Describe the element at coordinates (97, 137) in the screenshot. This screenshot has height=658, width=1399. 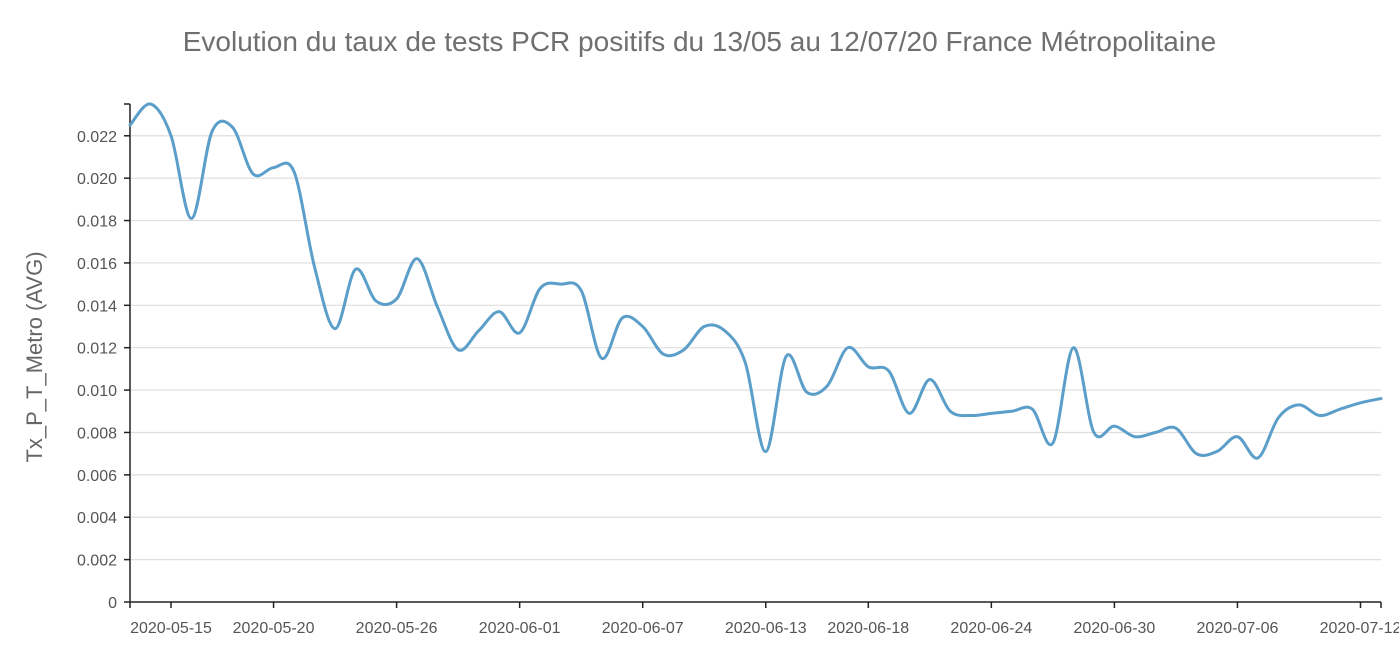
I see `y-tick-label: 0.022` at that location.